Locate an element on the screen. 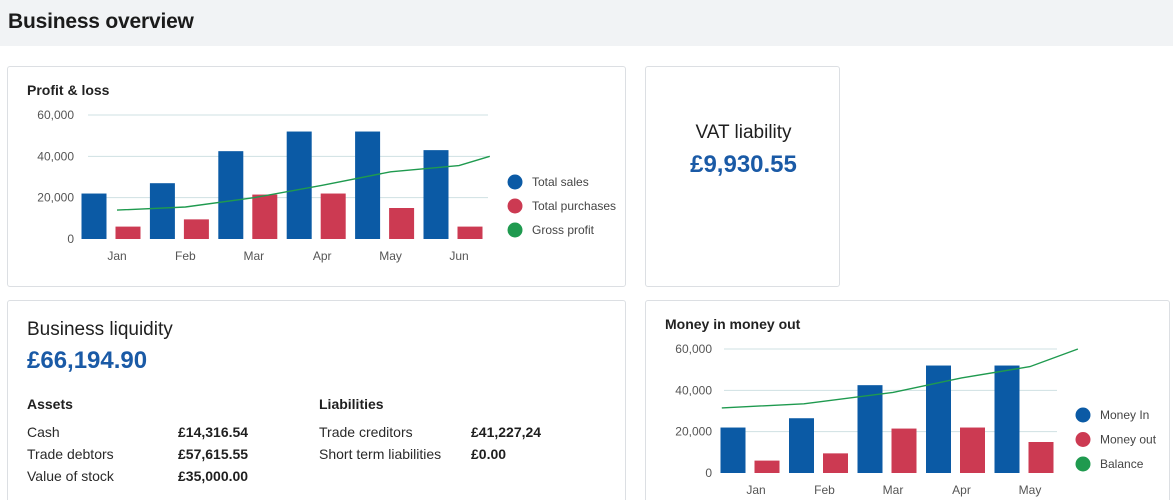 Image resolution: width=1173 pixels, height=500 pixels. assets-heading: Assets is located at coordinates (50, 404).